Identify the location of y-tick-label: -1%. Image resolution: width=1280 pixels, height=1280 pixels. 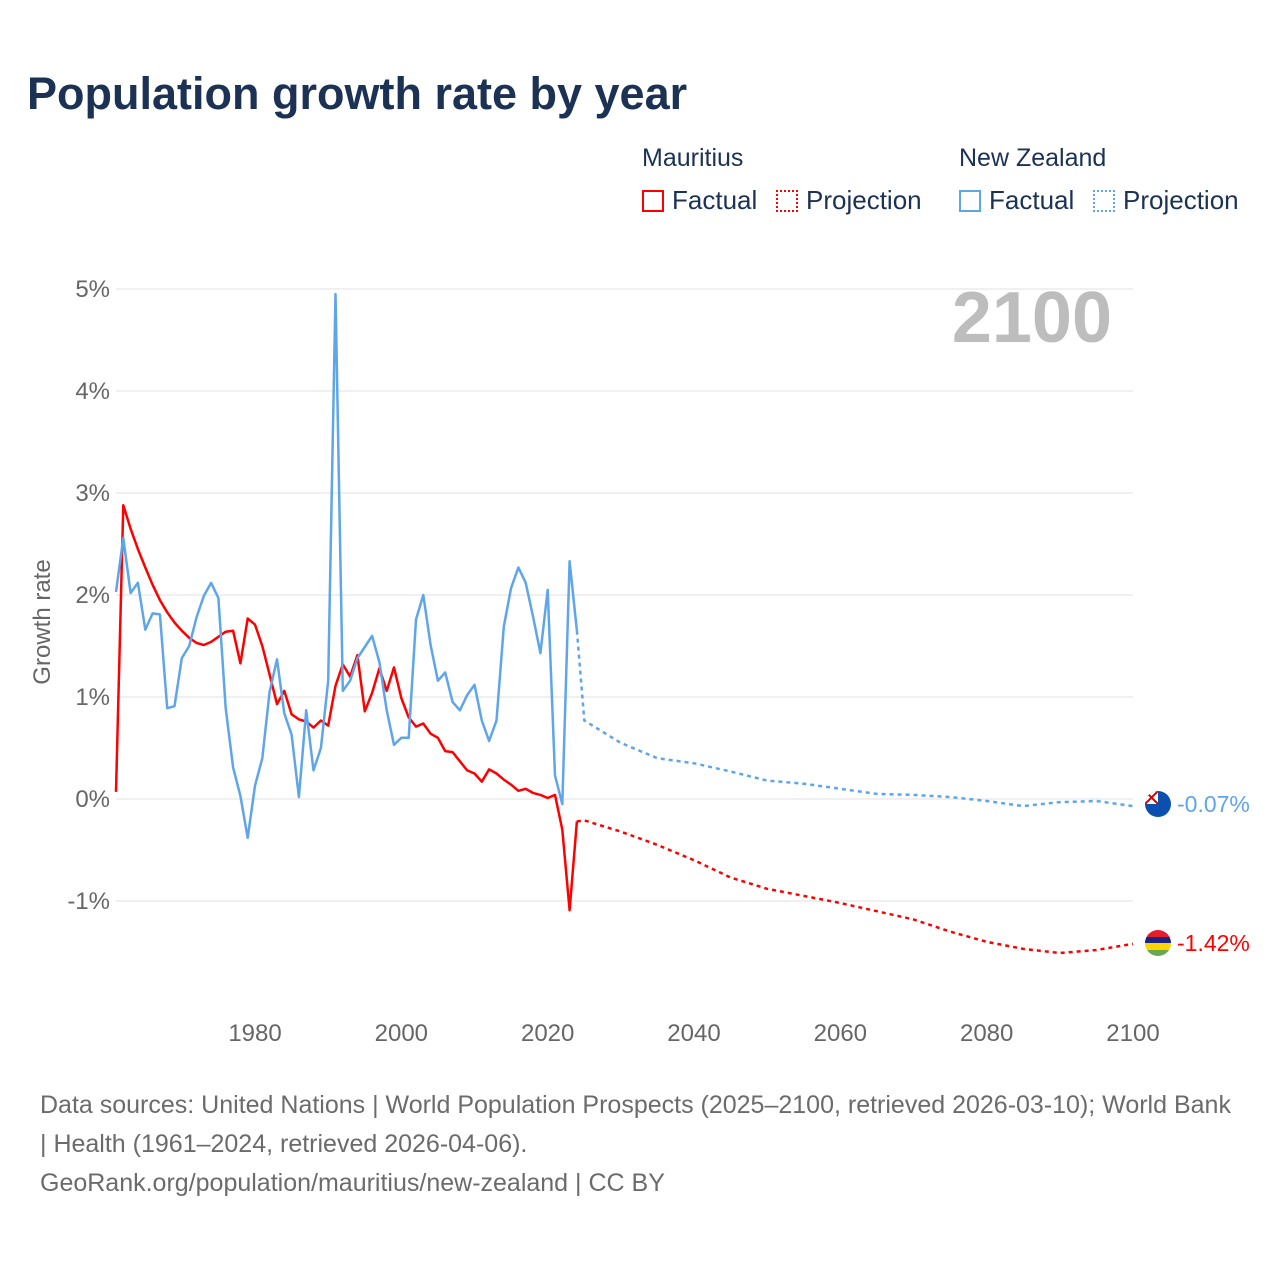
(88, 901).